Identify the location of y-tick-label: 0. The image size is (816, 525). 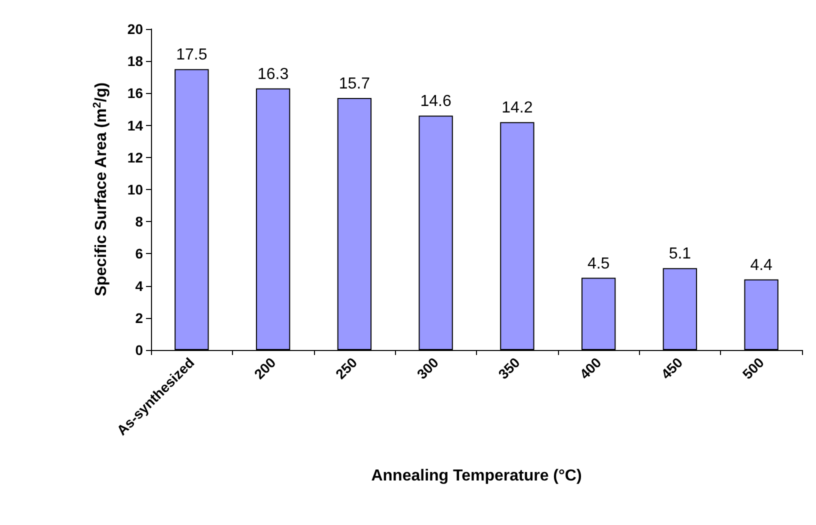
(139, 350).